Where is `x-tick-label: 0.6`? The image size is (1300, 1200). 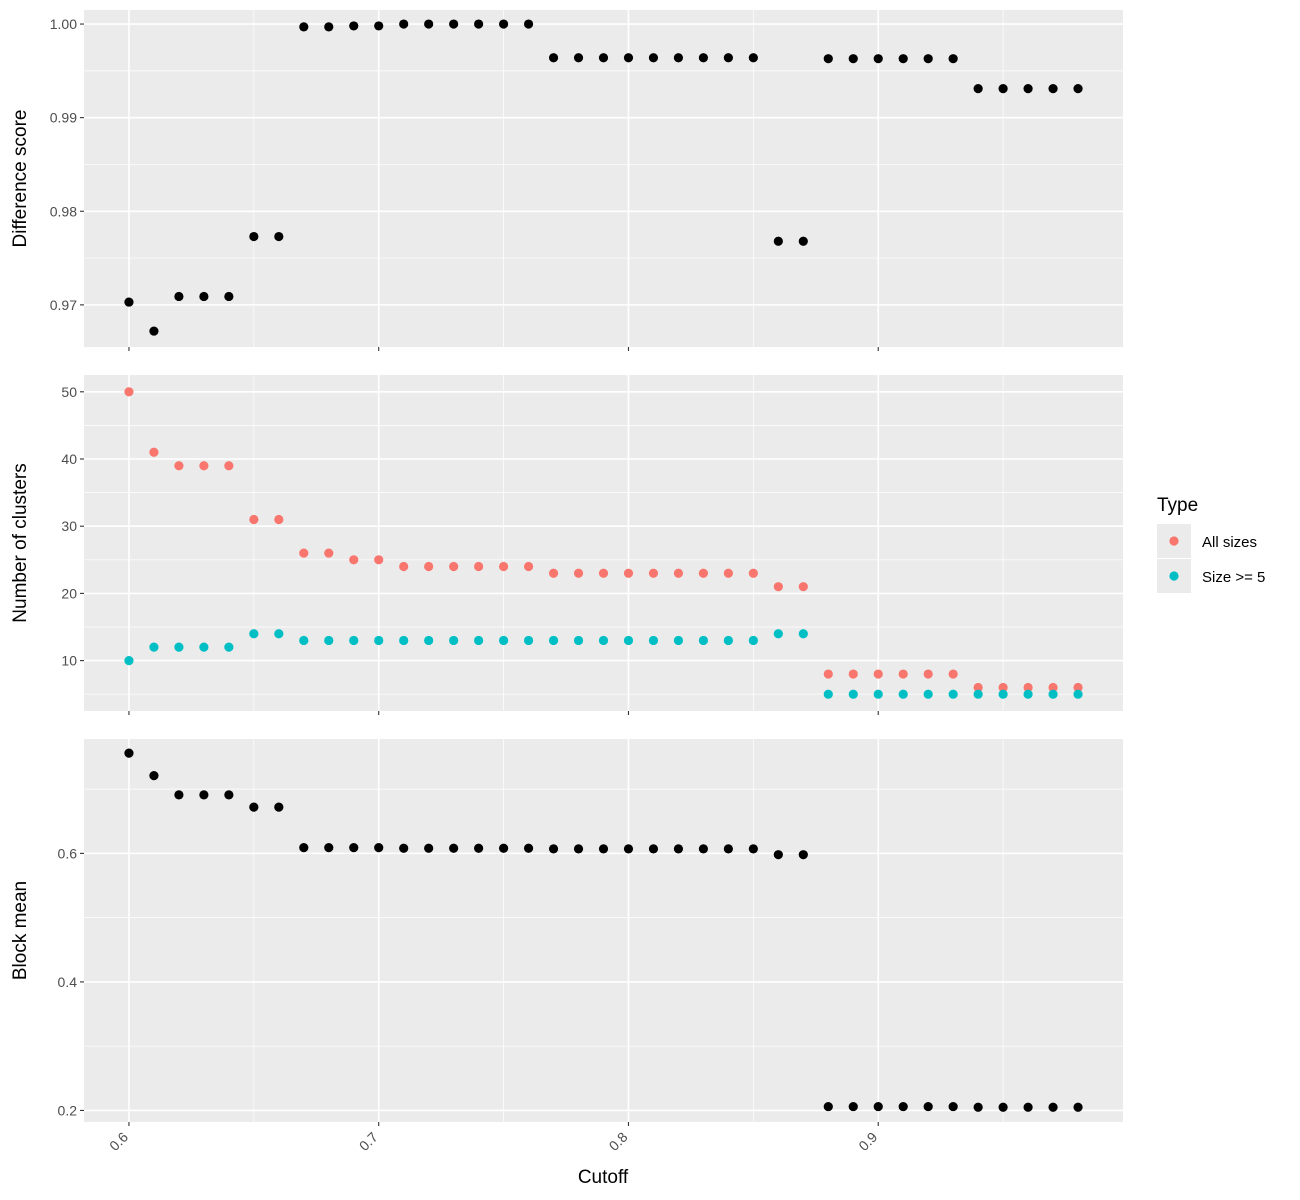
x-tick-label: 0.6 is located at coordinates (118, 1141).